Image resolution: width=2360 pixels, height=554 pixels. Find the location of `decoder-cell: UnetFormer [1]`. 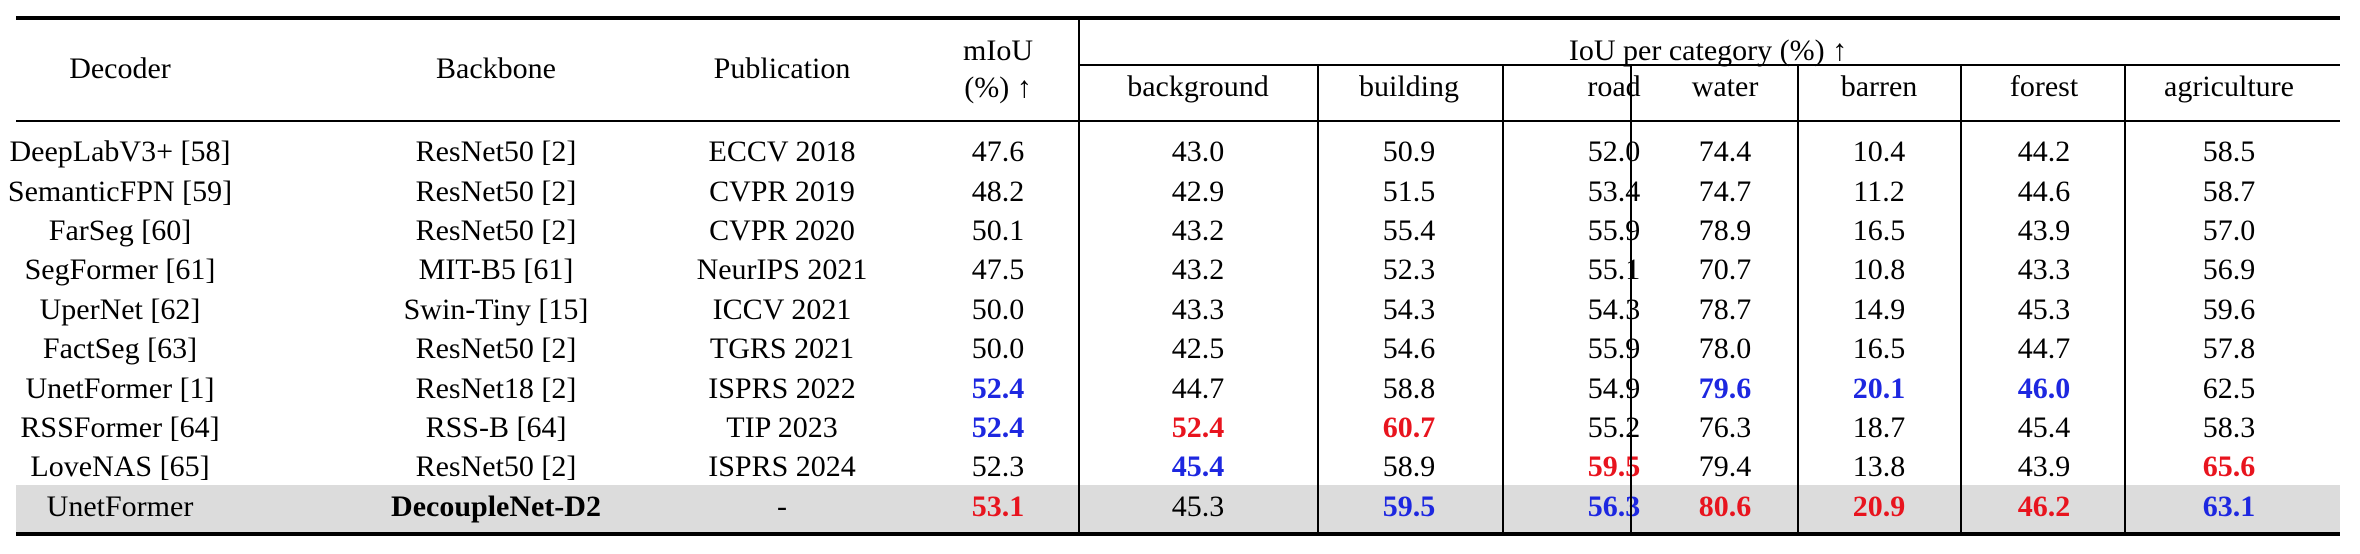

decoder-cell: UnetFormer [1] is located at coordinates (120, 388).